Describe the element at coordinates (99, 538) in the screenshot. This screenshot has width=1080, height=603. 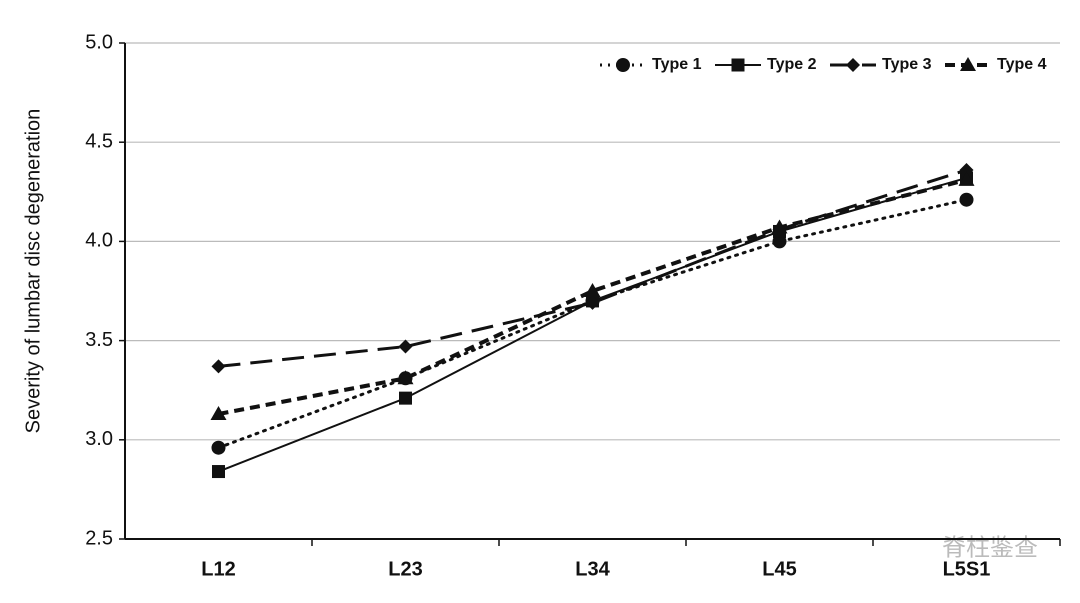
I see `y-tick-label: 2.5` at that location.